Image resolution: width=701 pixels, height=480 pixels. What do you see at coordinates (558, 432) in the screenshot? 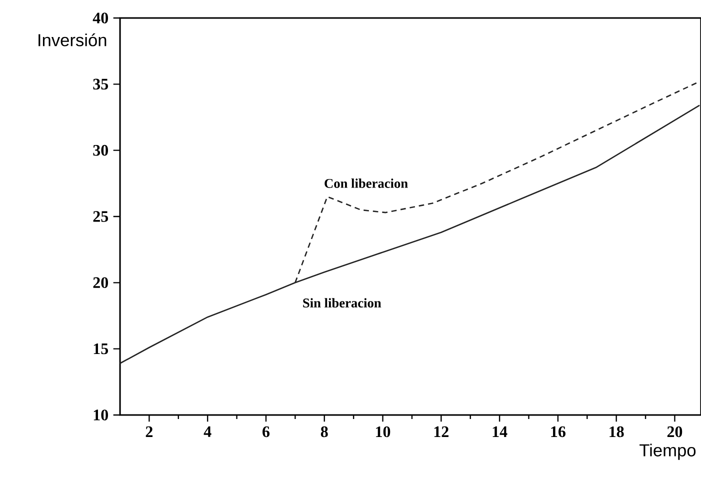
I see `x-tick-label: 16` at bounding box center [558, 432].